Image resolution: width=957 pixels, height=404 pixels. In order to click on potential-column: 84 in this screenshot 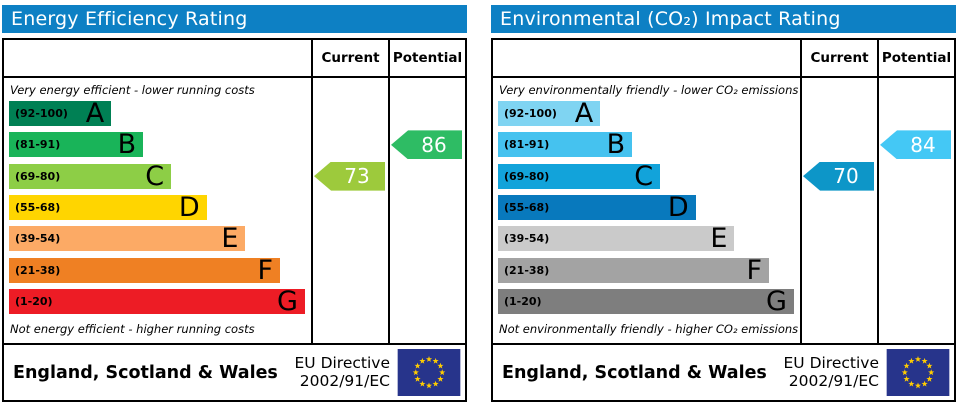, I will do `click(915, 210)`.